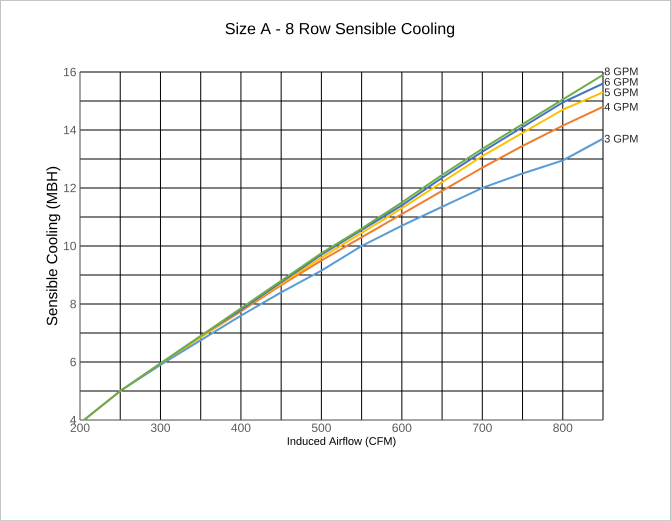 This screenshot has width=671, height=521. I want to click on series-label: 8 GPM, so click(621, 72).